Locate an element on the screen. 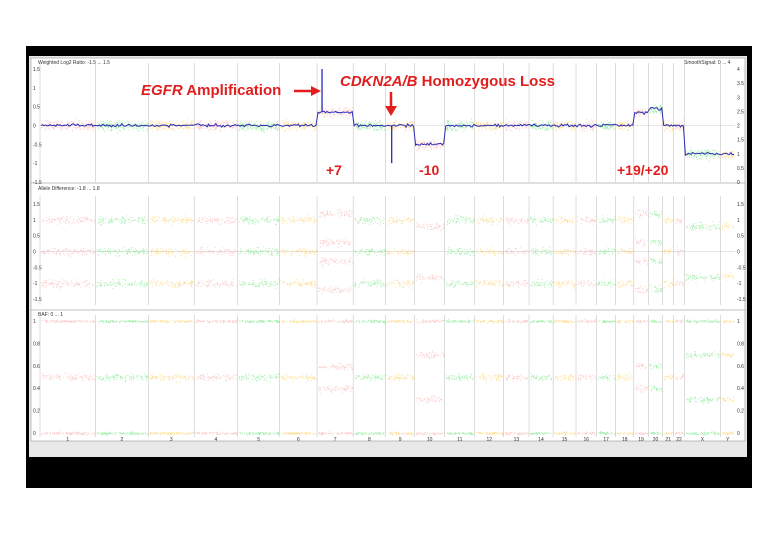 The image size is (767, 535). allele-right-y-tick: 1.5 is located at coordinates (740, 205).